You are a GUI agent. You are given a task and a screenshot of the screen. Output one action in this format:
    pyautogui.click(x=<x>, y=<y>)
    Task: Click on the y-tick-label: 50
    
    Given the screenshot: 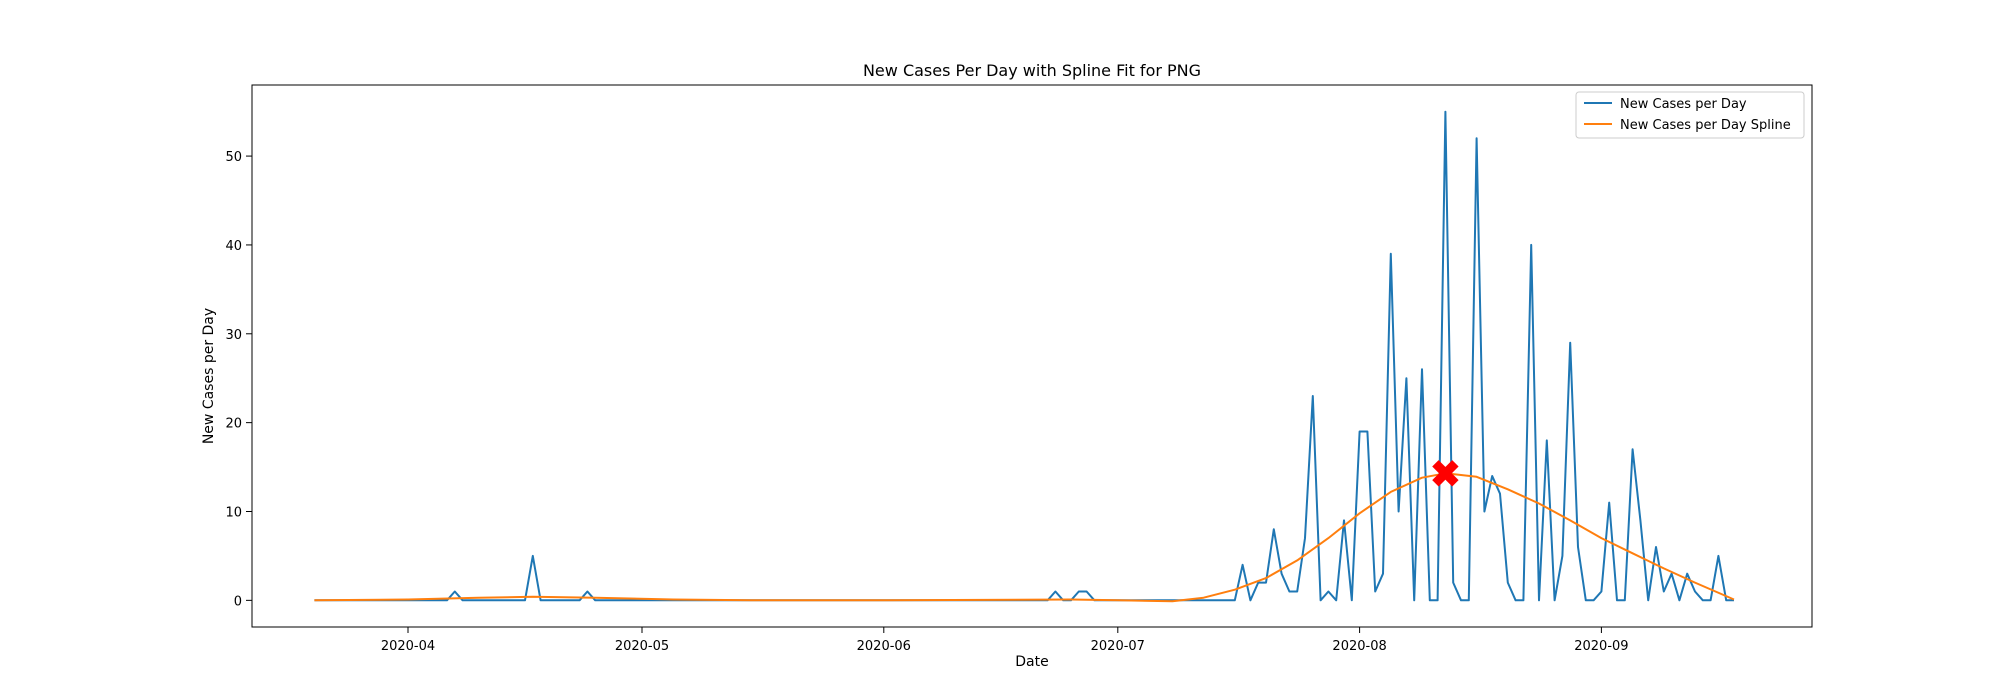 What is the action you would take?
    pyautogui.click(x=233, y=157)
    